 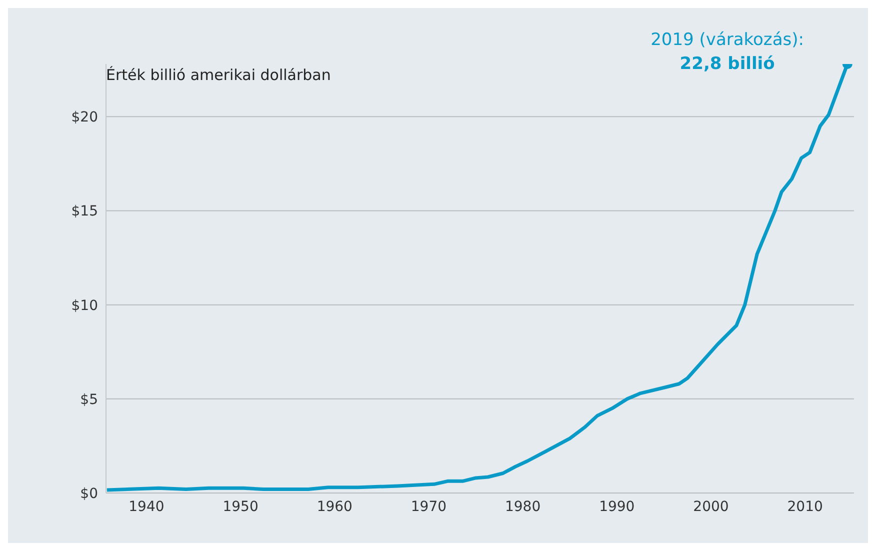 What do you see at coordinates (84, 118) in the screenshot?
I see `y-tick-label: $20` at bounding box center [84, 118].